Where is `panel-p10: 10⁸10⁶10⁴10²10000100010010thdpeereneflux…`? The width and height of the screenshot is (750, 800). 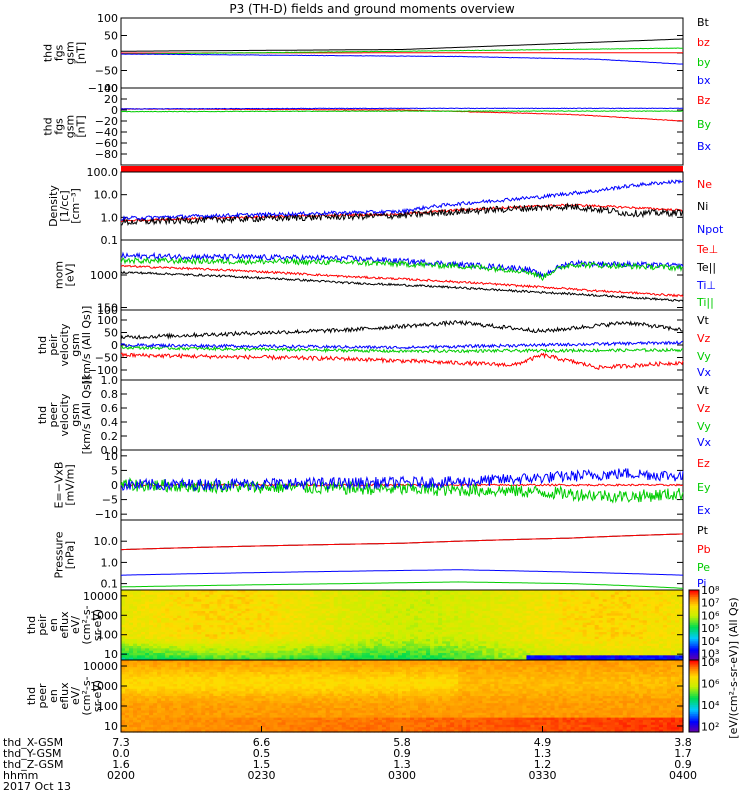
panel-p10: 10⁸10⁶10⁴10²10000100010010thdpeereneflux… is located at coordinates (372, 694).